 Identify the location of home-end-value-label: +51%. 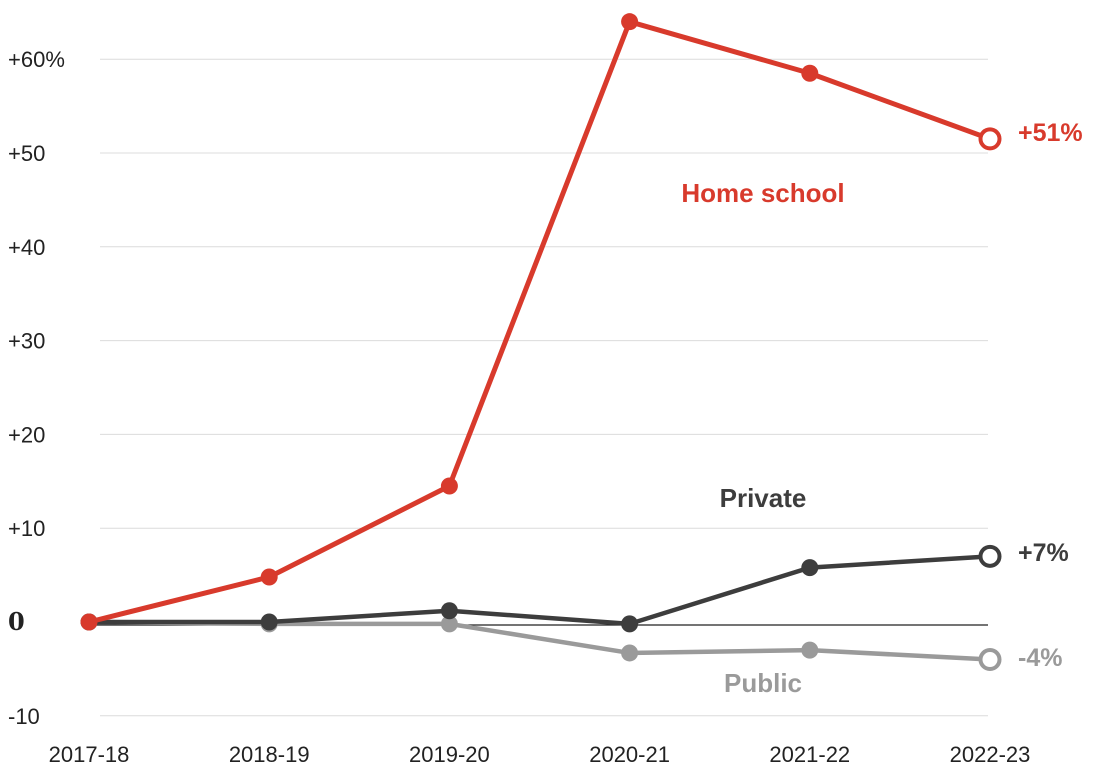
(1050, 133).